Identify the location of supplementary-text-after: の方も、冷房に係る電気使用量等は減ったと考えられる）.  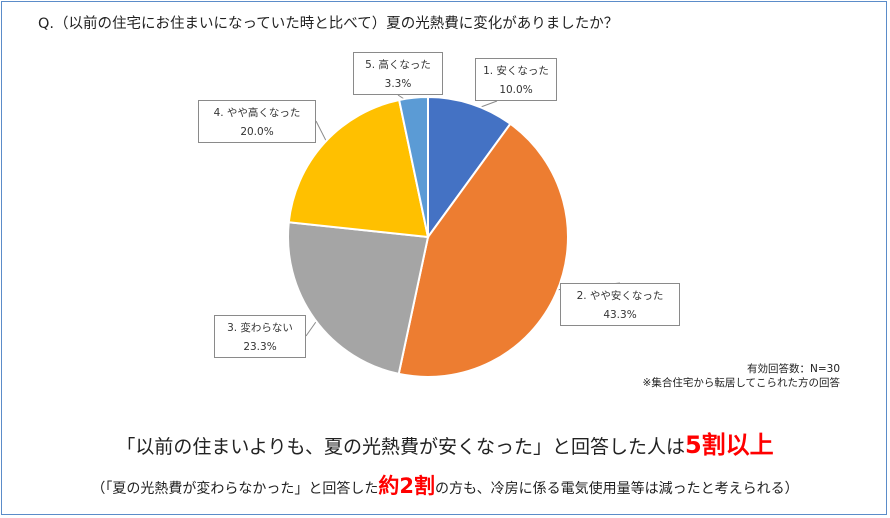
(617, 489).